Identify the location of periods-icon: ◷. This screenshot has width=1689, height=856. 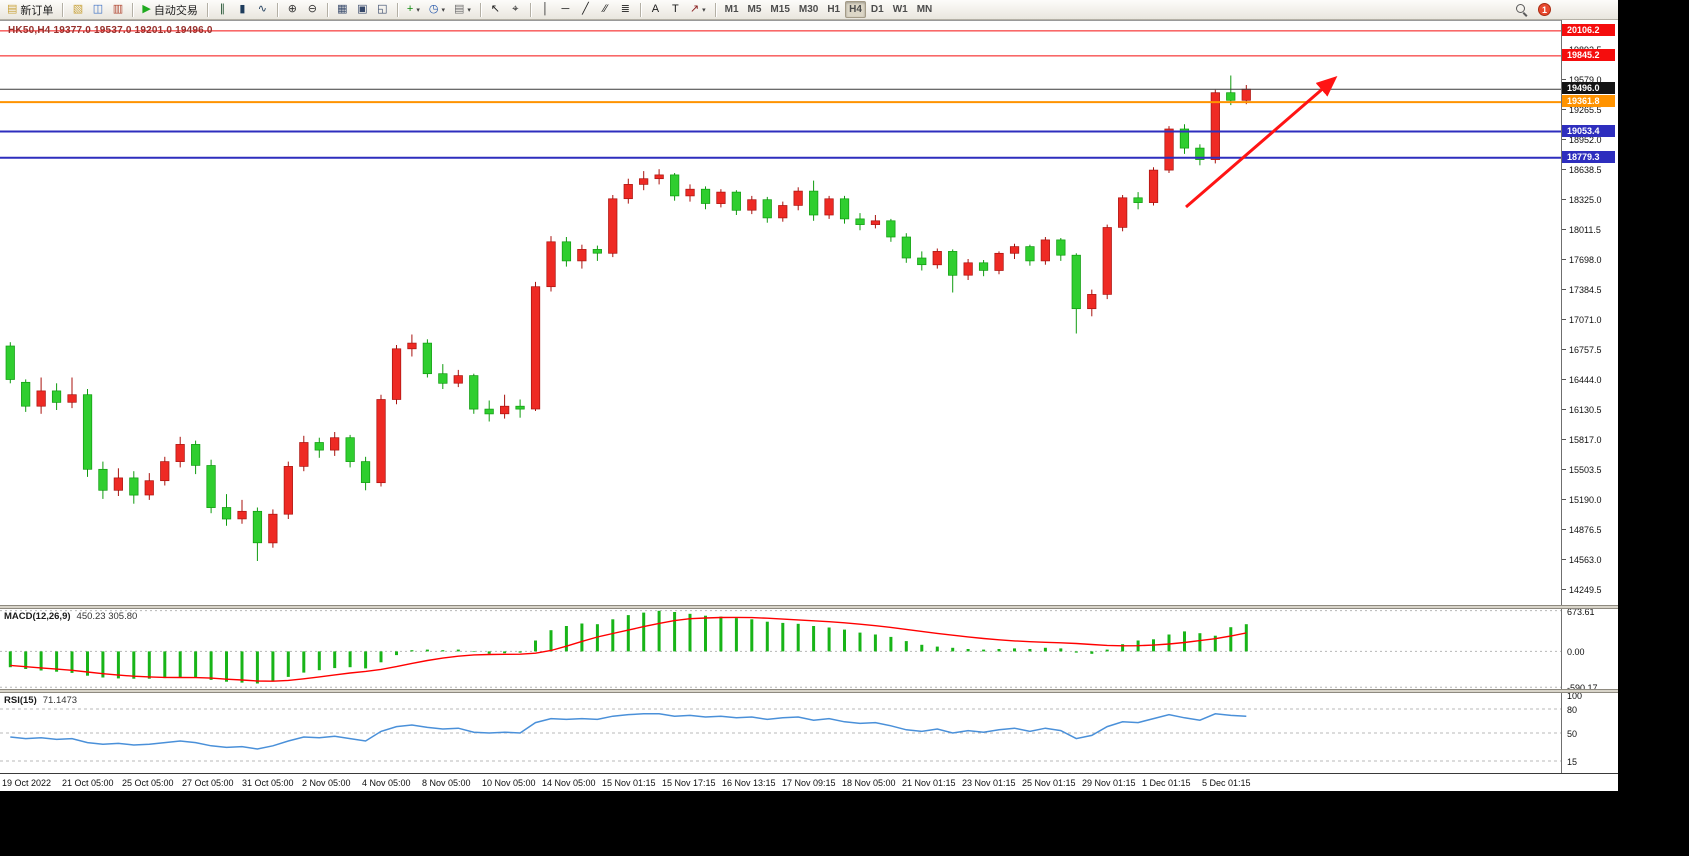
(433, 9).